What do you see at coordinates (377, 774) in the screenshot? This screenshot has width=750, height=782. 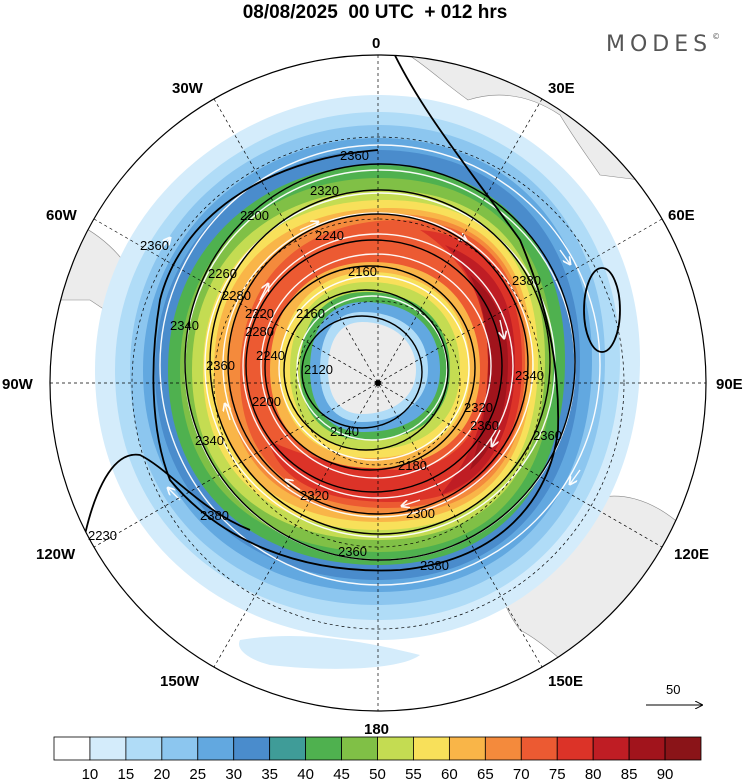 I see `colorbar-tick-label: 50` at bounding box center [377, 774].